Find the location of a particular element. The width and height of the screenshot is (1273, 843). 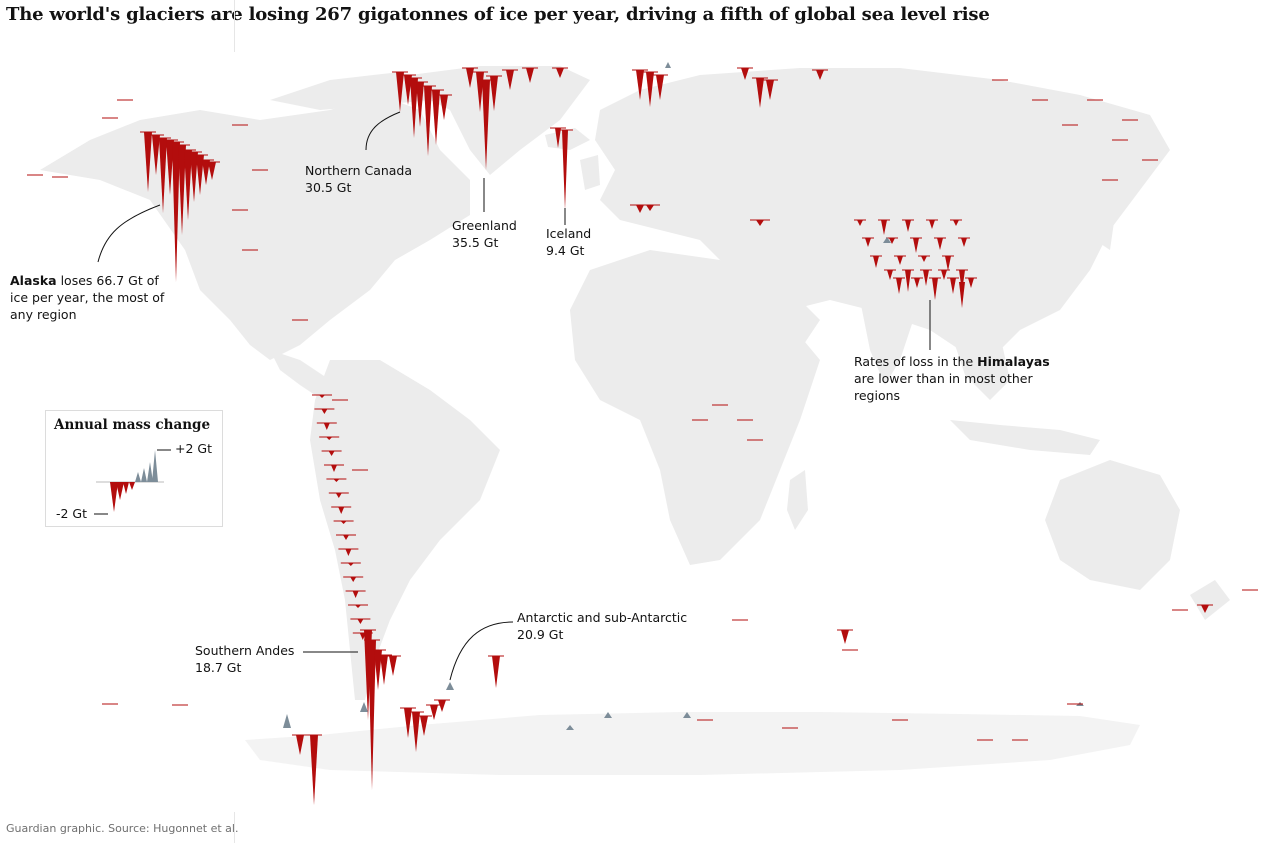

annotation-iceland: Iceland 9.4 Gt is located at coordinates (569, 242).